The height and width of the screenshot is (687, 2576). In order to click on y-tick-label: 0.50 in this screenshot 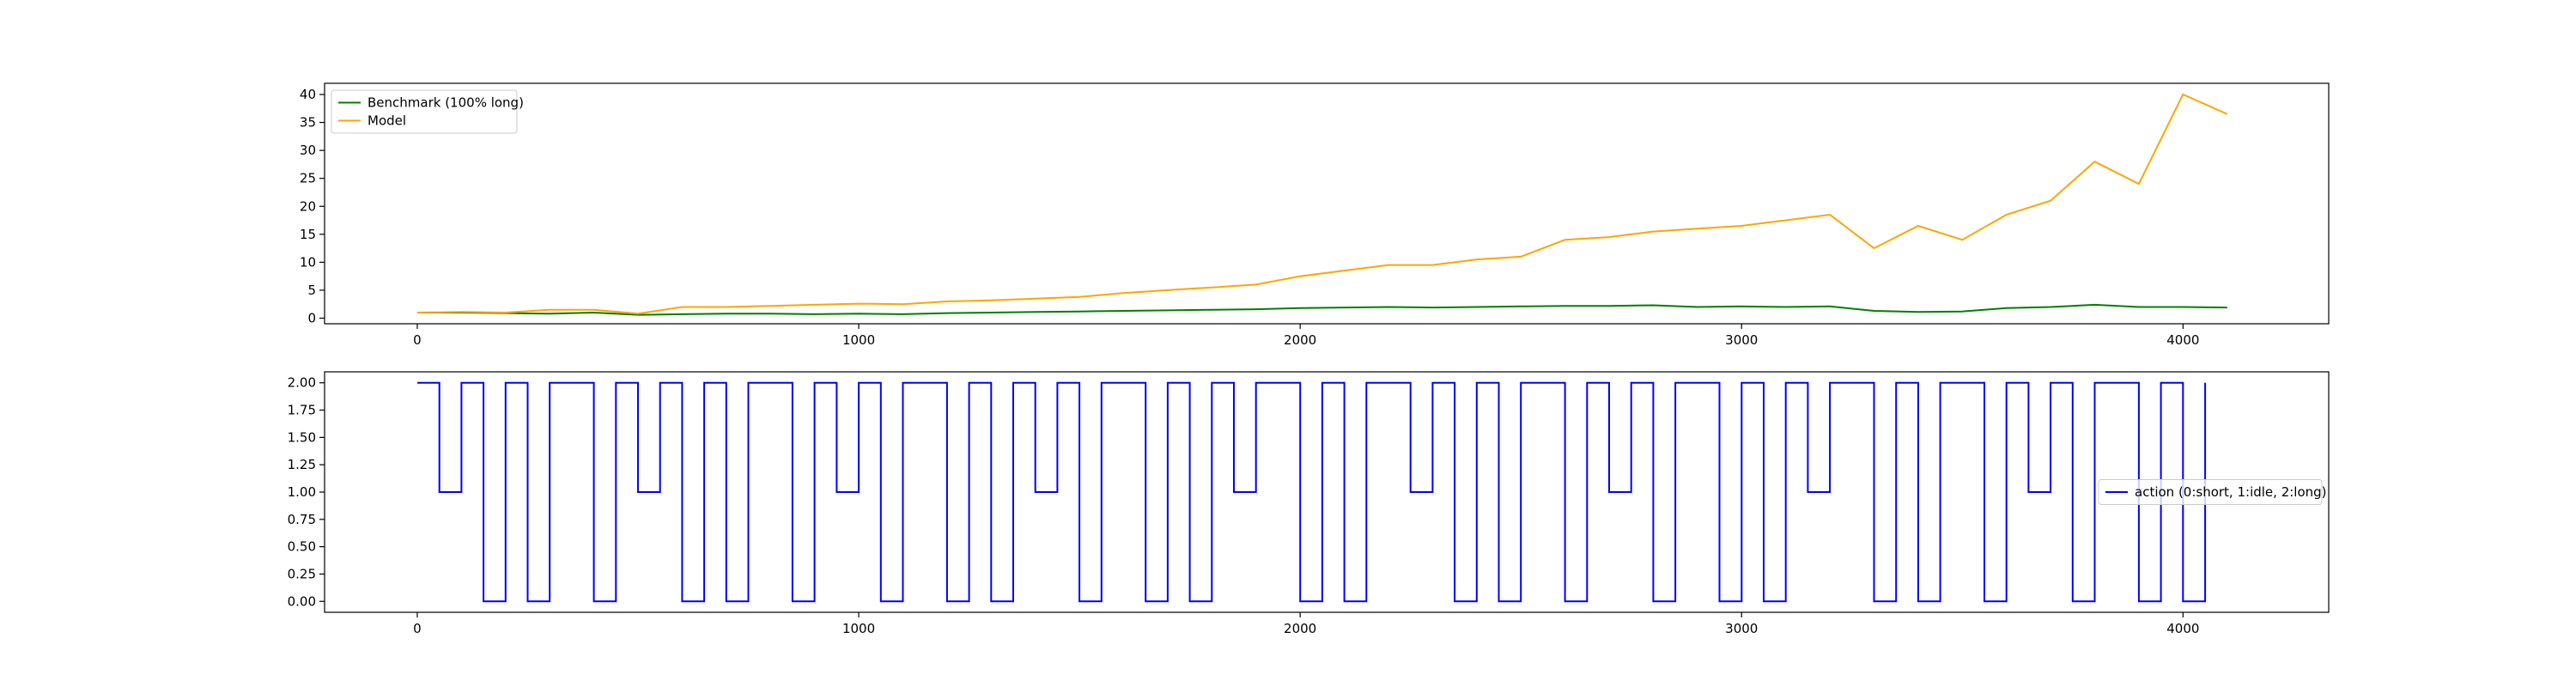, I will do `click(302, 547)`.